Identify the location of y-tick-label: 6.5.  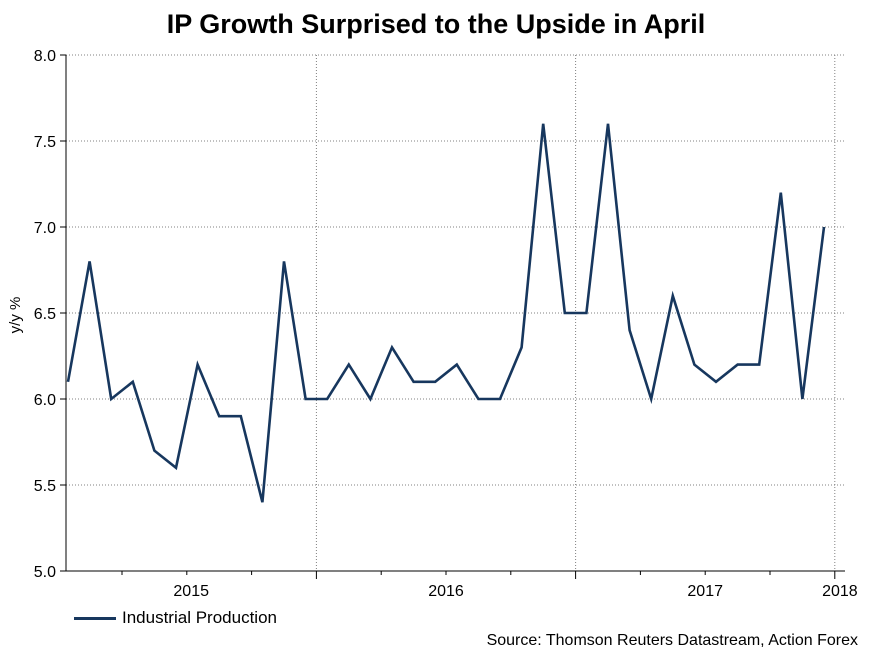
(45, 314).